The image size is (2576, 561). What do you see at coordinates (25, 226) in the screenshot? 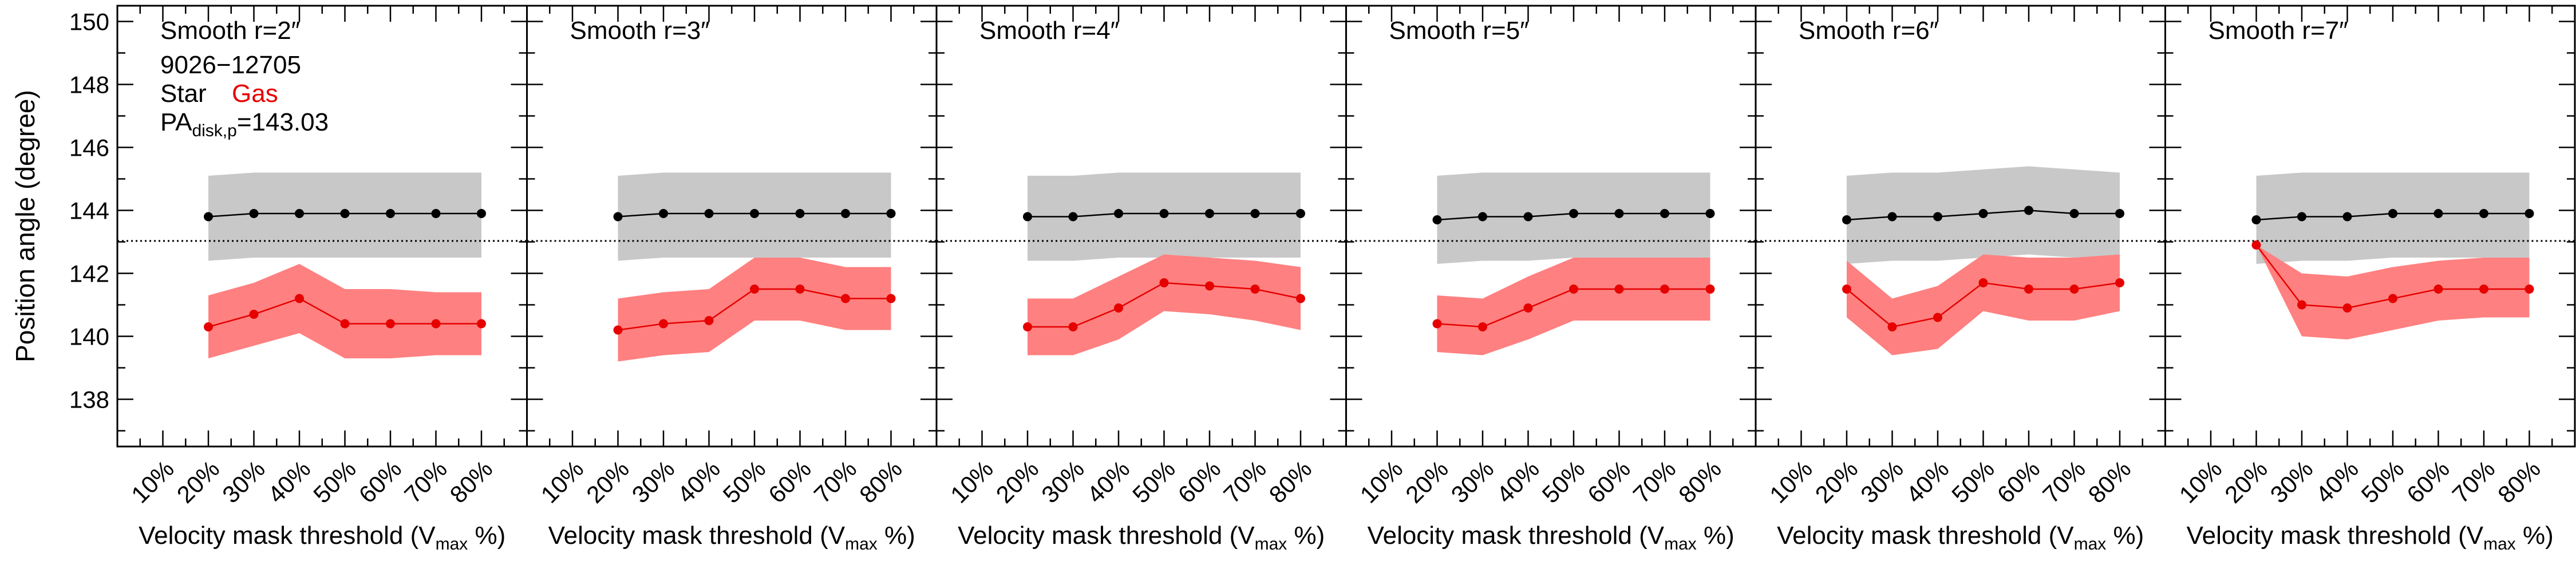
I see `y-axis-title: Position angle (degree)` at bounding box center [25, 226].